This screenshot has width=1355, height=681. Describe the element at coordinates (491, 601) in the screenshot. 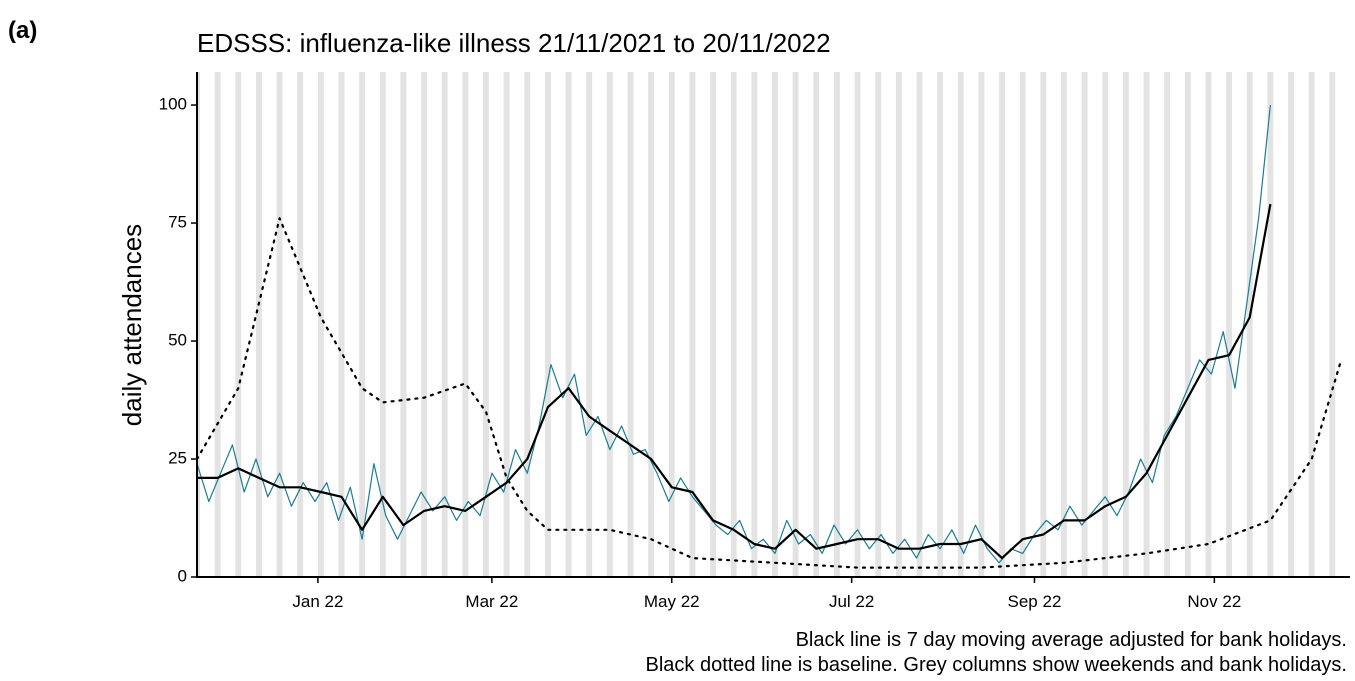

I see `x-tick-label: Mar 22` at that location.